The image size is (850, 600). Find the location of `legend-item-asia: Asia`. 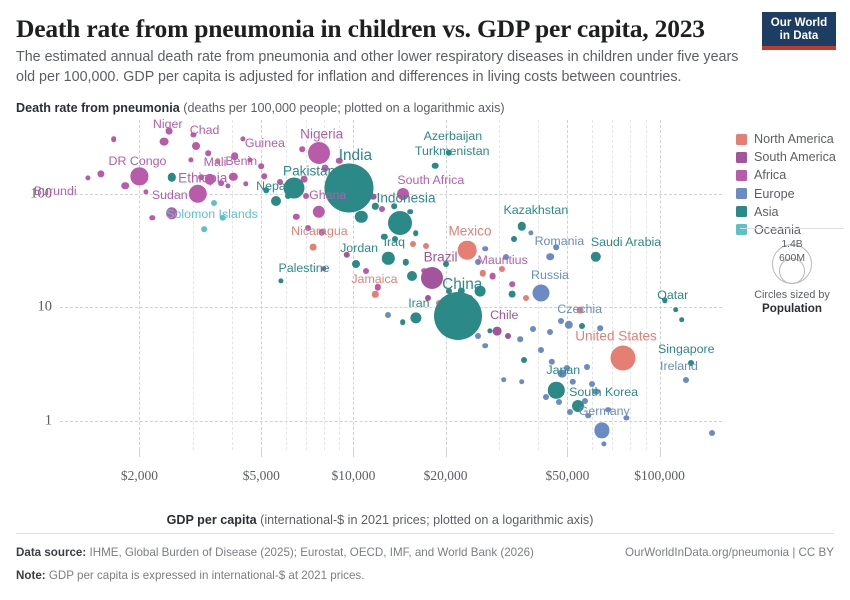

legend-item-asia: Asia is located at coordinates (792, 212).